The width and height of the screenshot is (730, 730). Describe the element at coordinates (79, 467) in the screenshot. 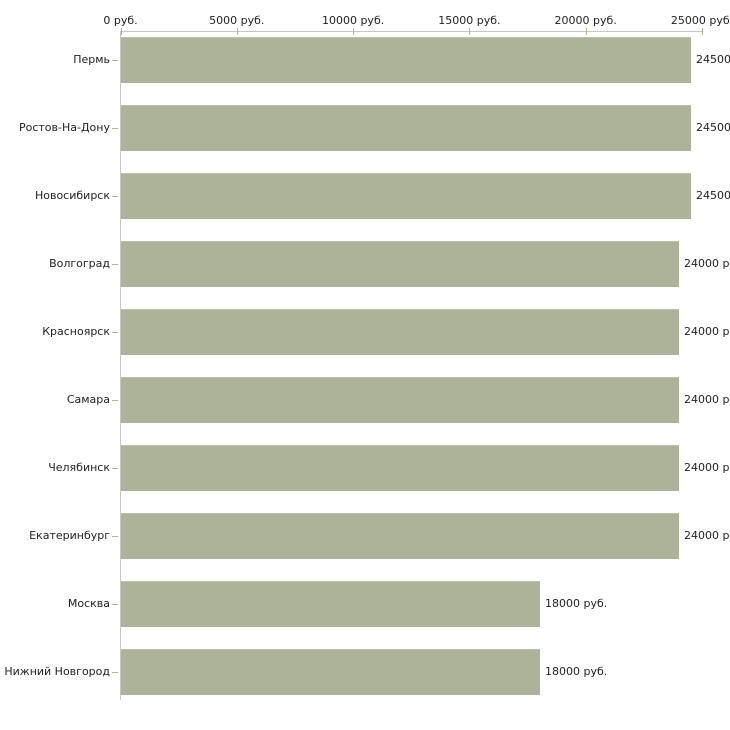

I see `category-label: Челябинск` at that location.